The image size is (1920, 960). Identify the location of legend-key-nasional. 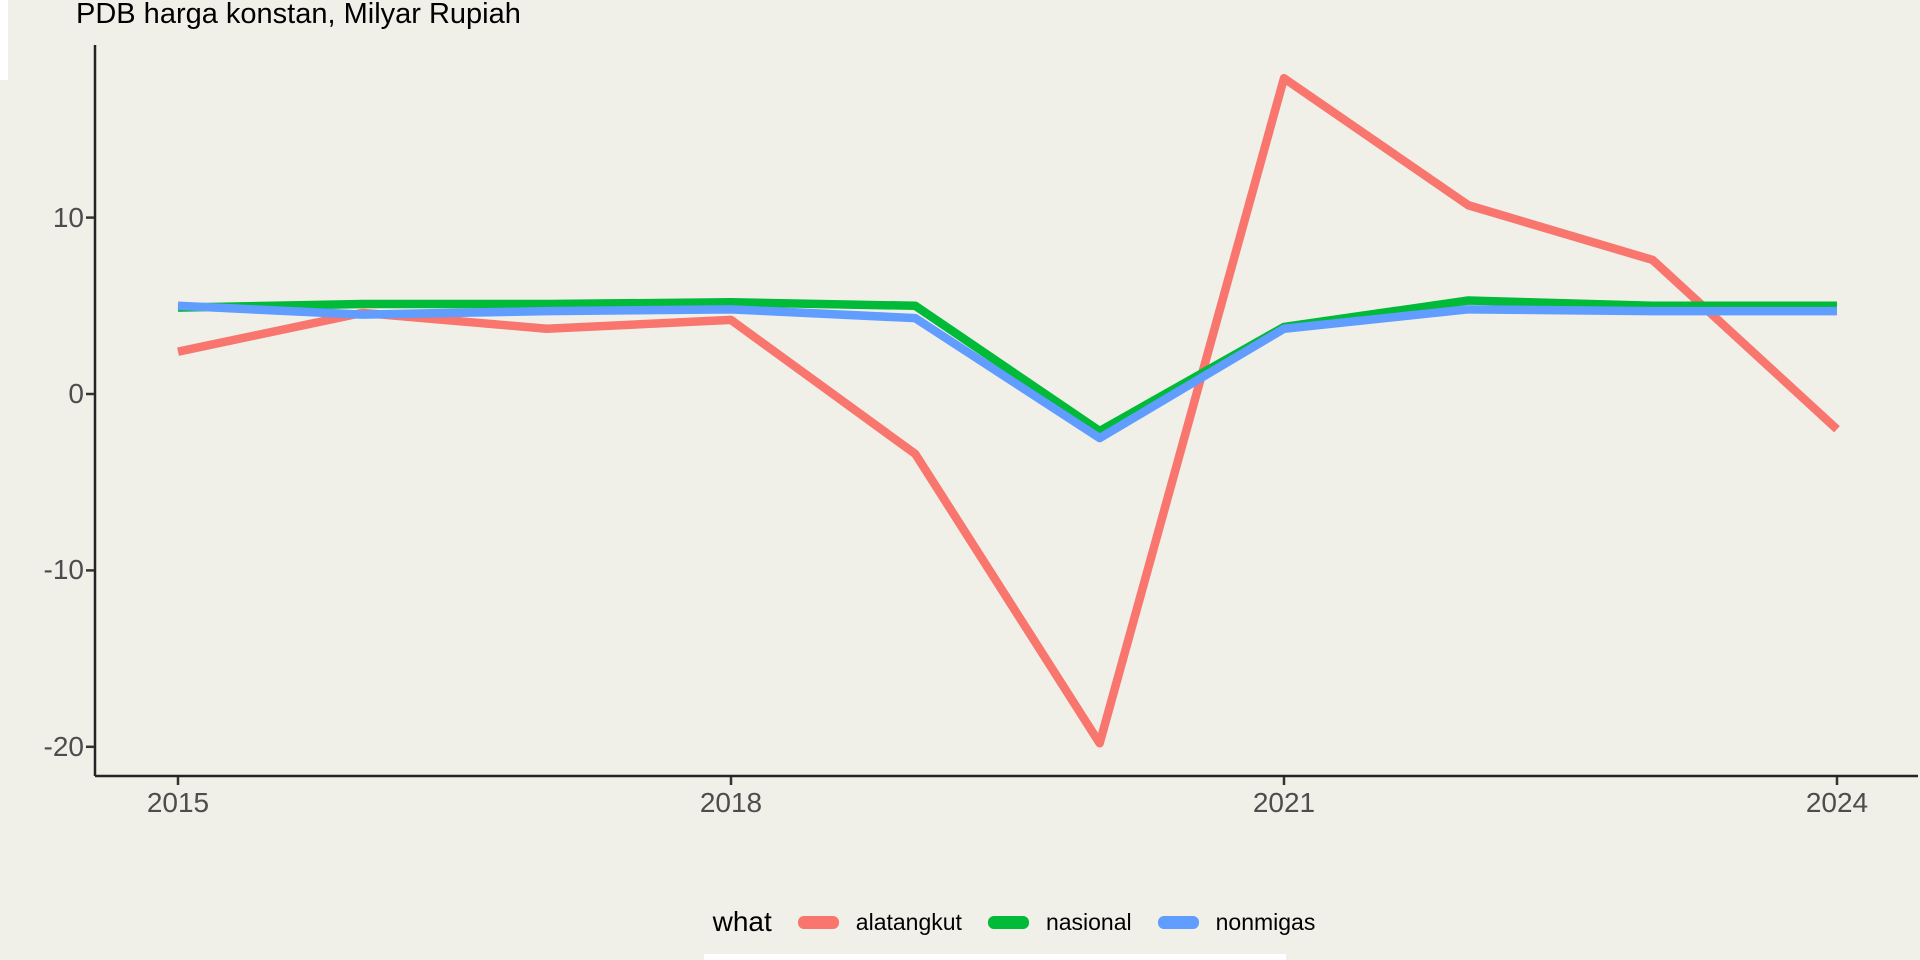
(1008, 922).